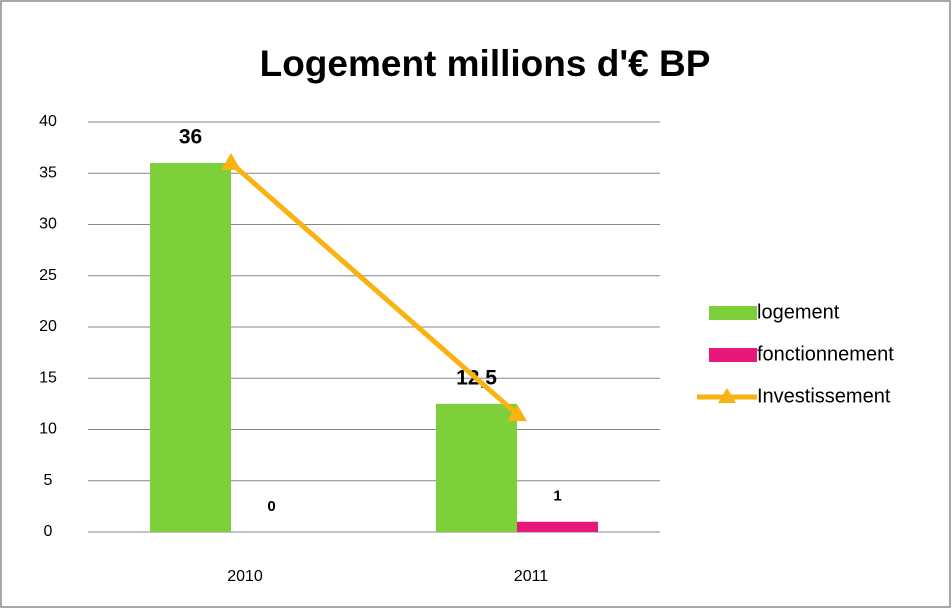  What do you see at coordinates (531, 576) in the screenshot?
I see `x-tick-label: 2011` at bounding box center [531, 576].